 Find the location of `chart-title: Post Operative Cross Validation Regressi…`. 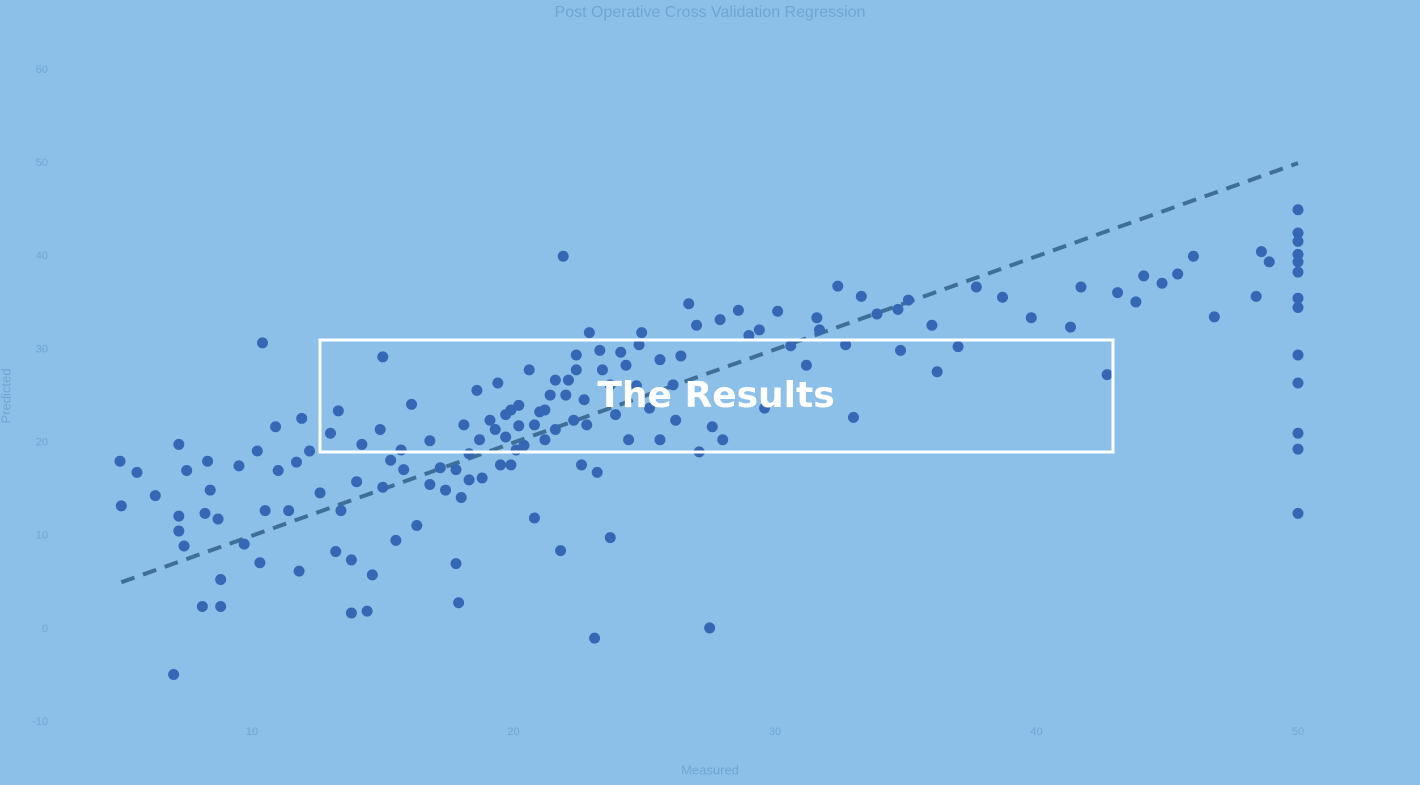

chart-title: Post Operative Cross Validation Regressi… is located at coordinates (710, 12).